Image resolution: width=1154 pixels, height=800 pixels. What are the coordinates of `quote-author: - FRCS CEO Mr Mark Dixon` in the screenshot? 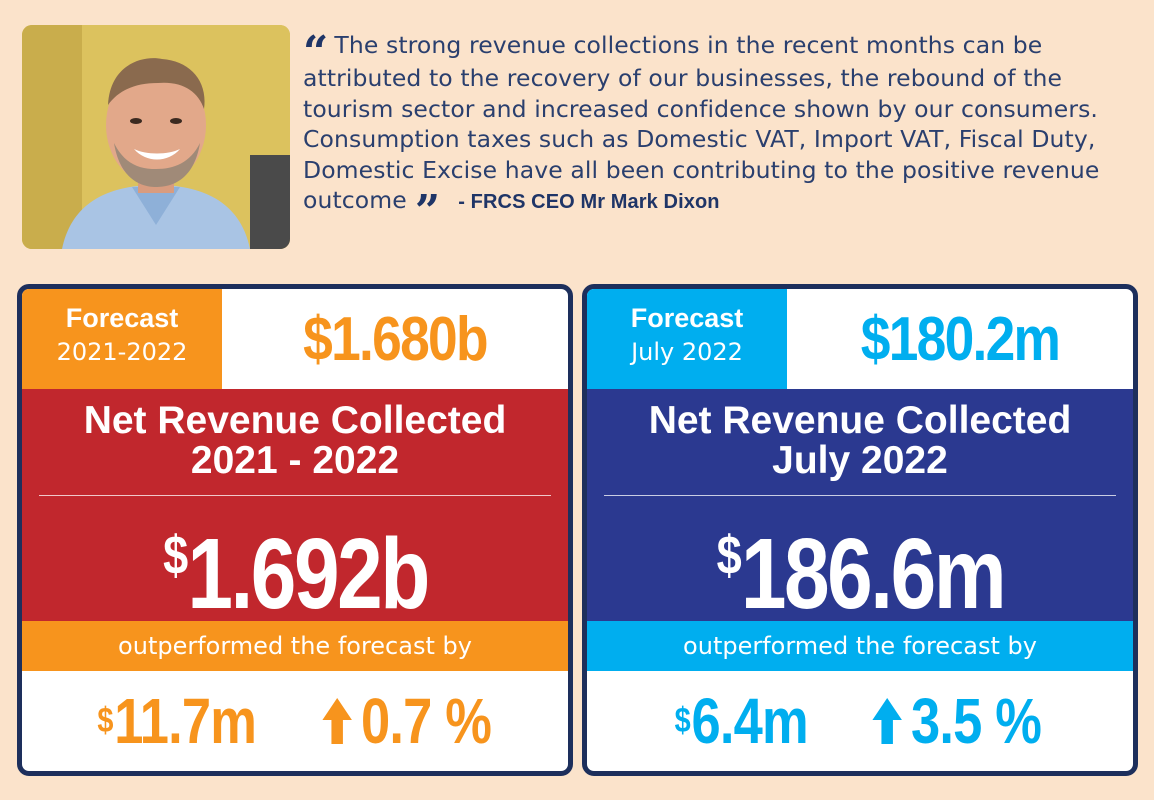 It's located at (589, 202).